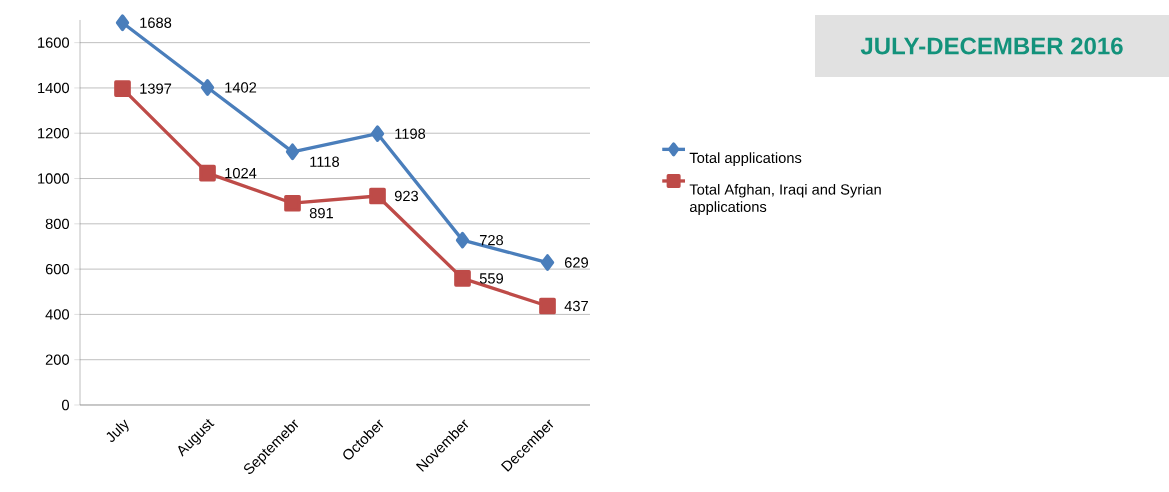 The image size is (1169, 492). What do you see at coordinates (745, 159) in the screenshot?
I see `legend-label: Total applications` at bounding box center [745, 159].